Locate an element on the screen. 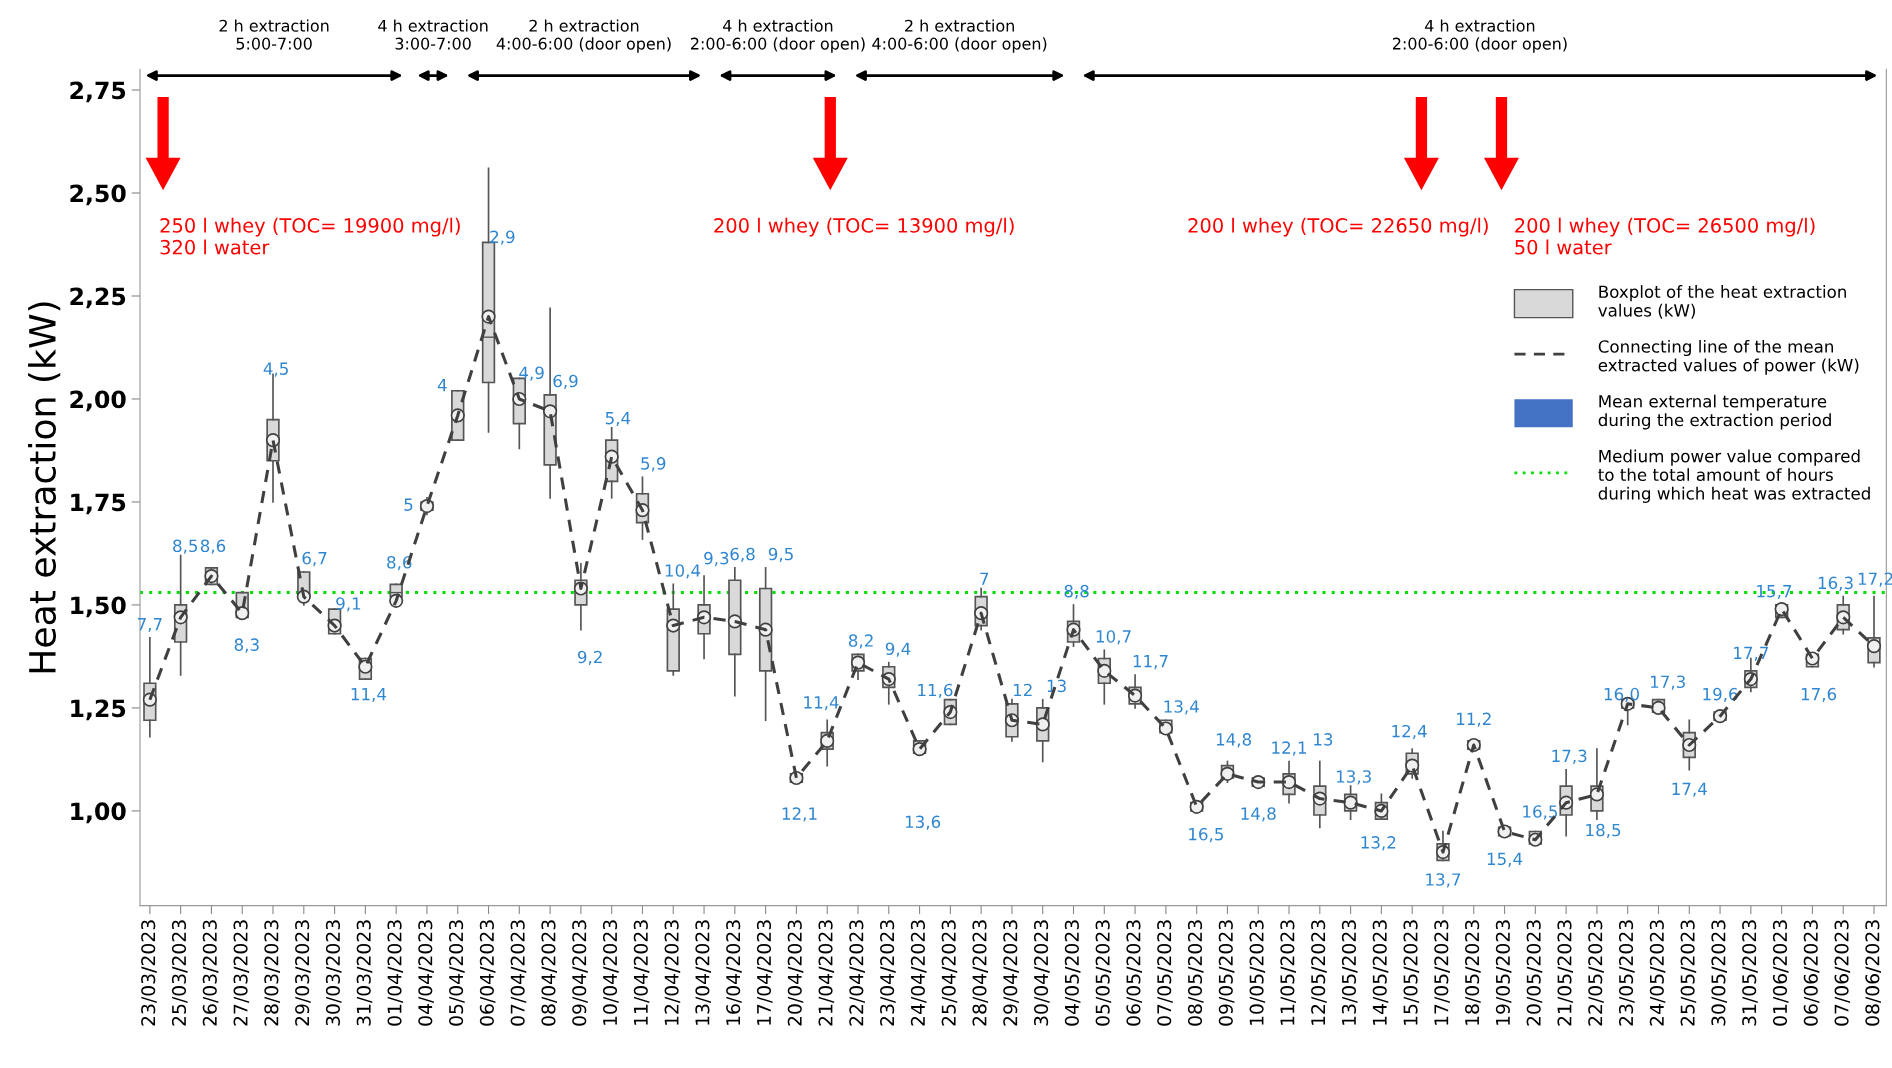 Image resolution: width=1892 pixels, height=1068 pixels. x-tick-label: 23/03/2023 is located at coordinates (149, 973).